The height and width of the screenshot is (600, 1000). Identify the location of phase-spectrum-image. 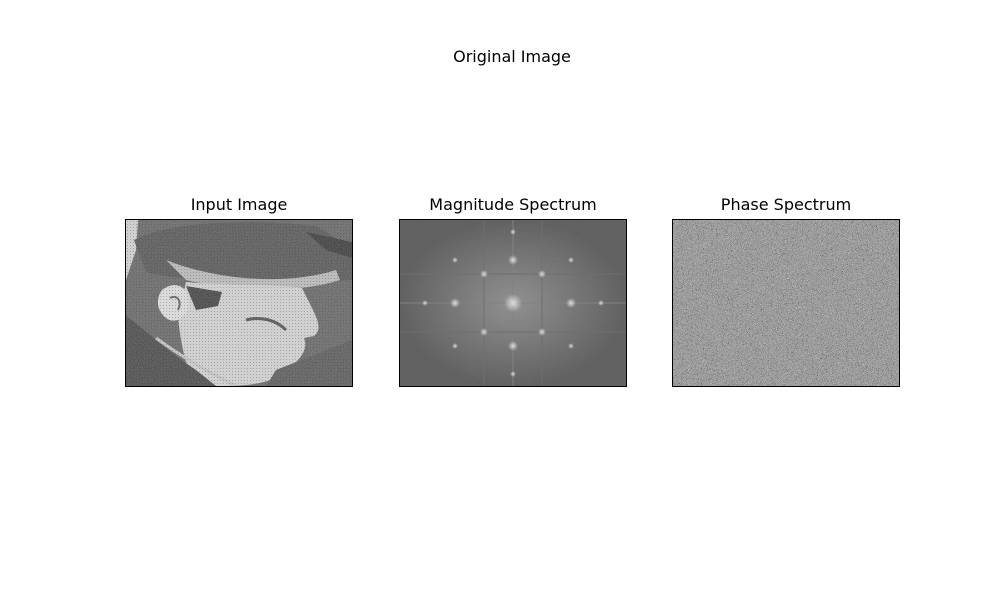
(786, 303).